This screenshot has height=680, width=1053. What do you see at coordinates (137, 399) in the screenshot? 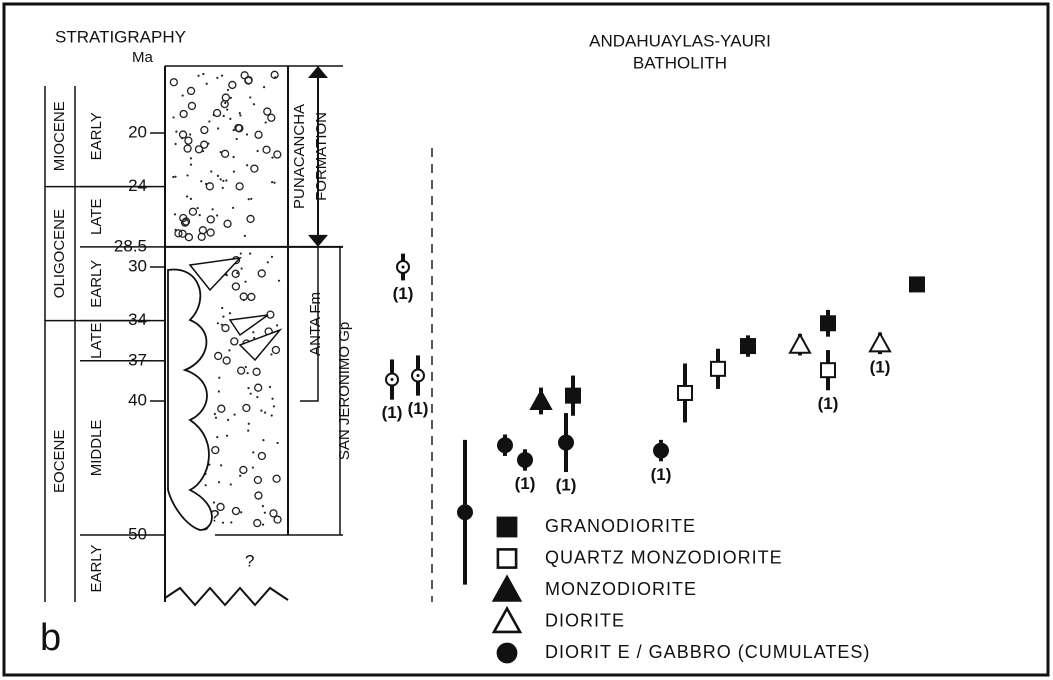
I see `tick-label: 40` at bounding box center [137, 399].